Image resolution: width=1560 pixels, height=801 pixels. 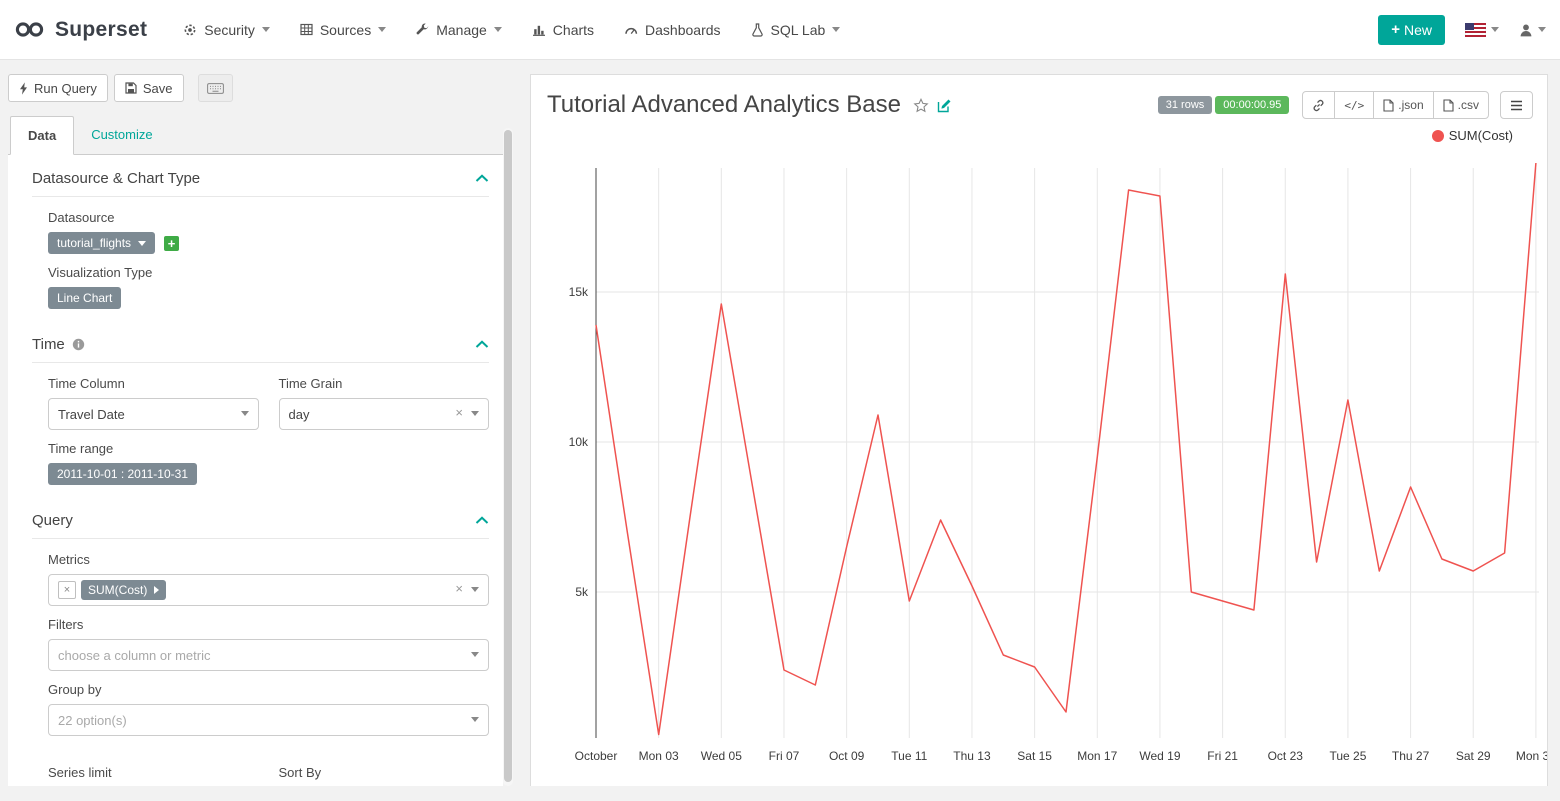 I want to click on dashboard-icon, so click(x=631, y=29).